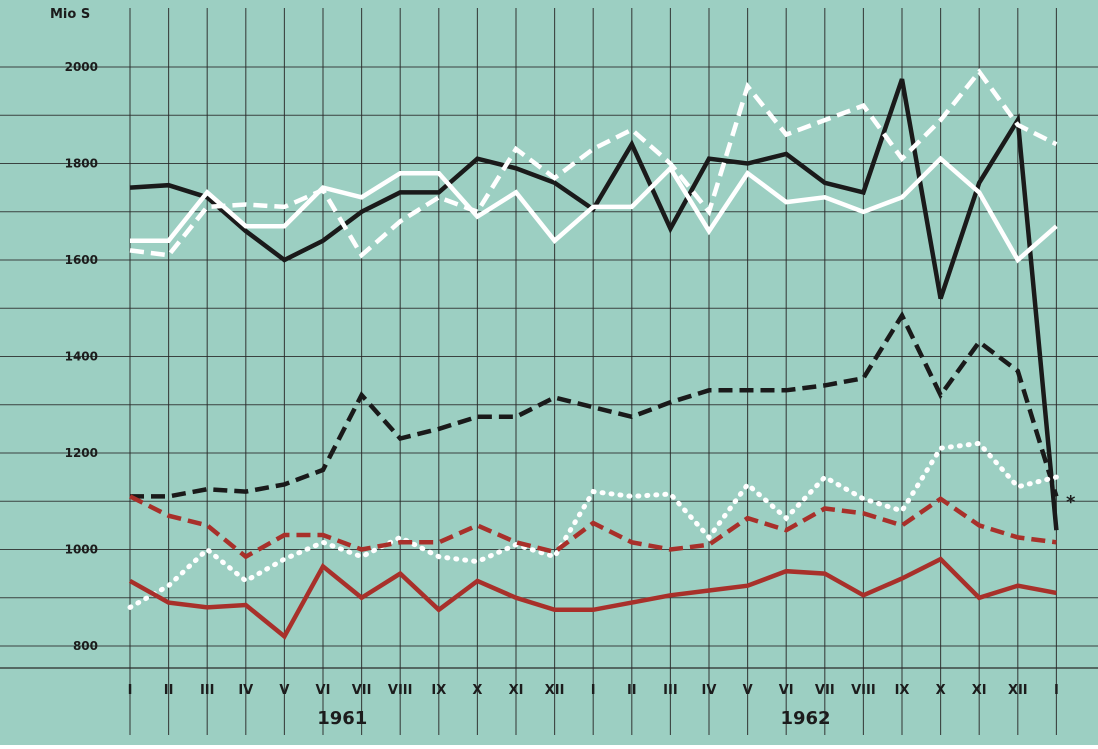 The image size is (1098, 749). What do you see at coordinates (81, 260) in the screenshot?
I see `y-tick-label: 1600` at bounding box center [81, 260].